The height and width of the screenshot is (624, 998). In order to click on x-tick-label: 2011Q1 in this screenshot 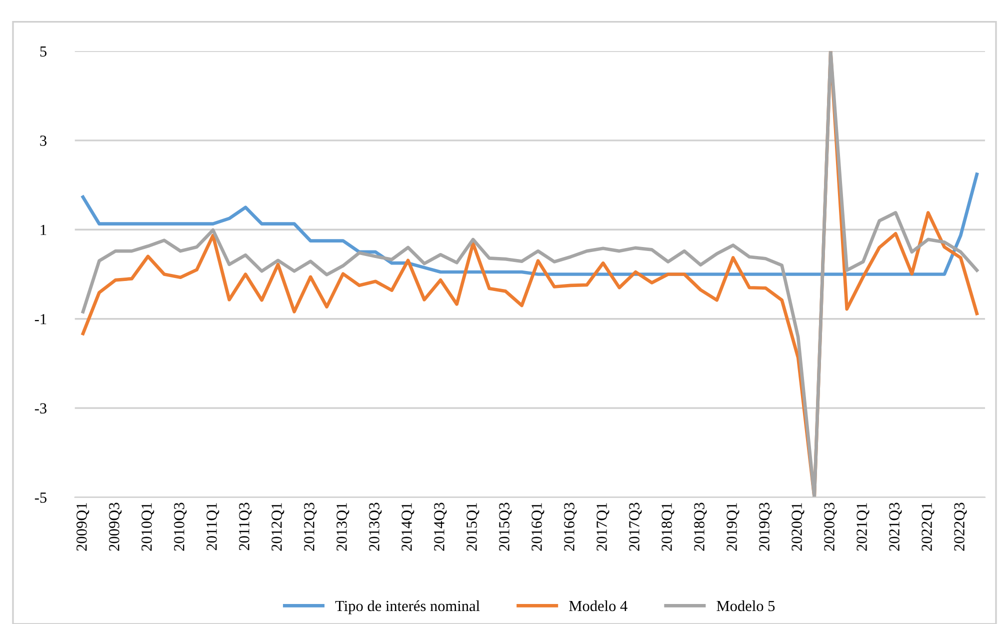, I will do `click(213, 526)`.